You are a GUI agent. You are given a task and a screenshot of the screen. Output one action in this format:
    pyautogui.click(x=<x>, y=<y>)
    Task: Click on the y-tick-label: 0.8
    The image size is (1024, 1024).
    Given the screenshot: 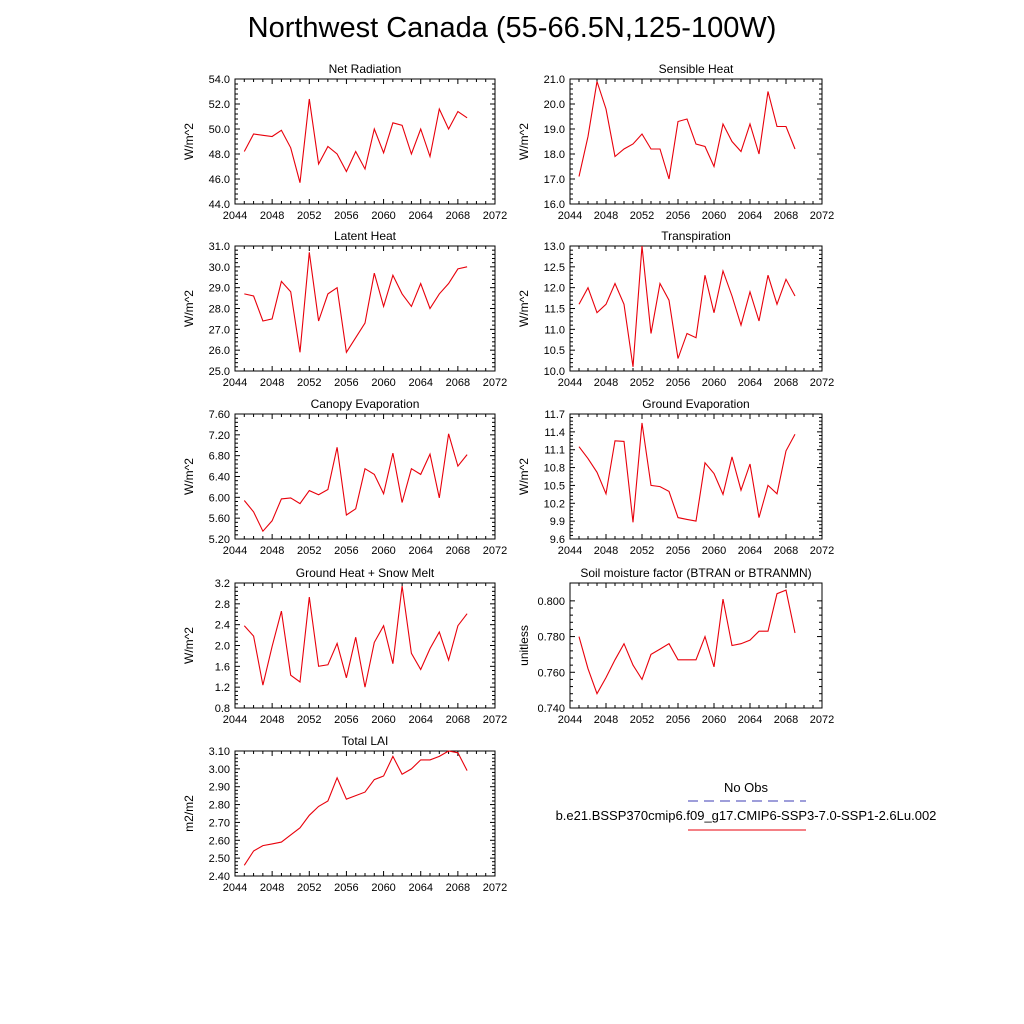 What is the action you would take?
    pyautogui.click(x=222, y=709)
    